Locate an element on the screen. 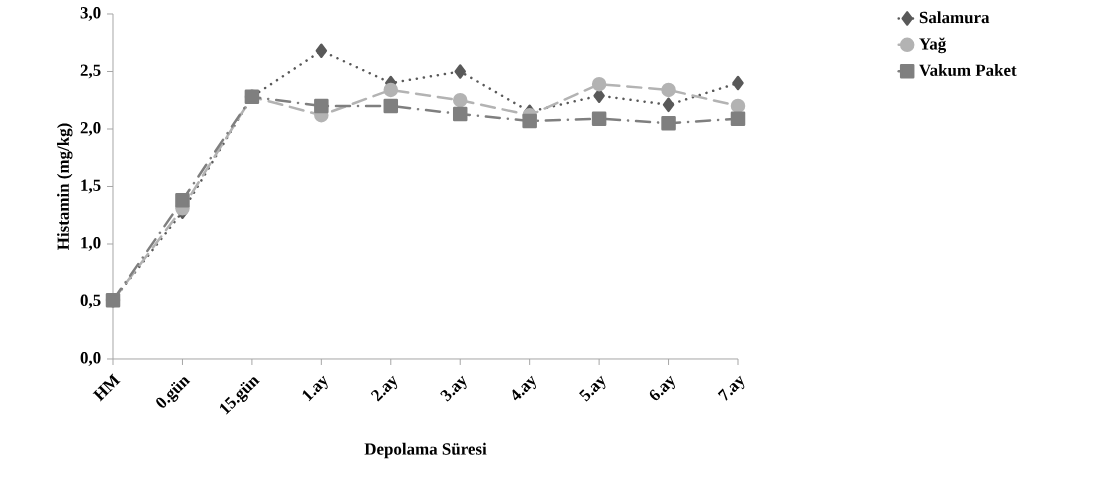 The height and width of the screenshot is (488, 1096). x-tick-label: 2.ay is located at coordinates (384, 388).